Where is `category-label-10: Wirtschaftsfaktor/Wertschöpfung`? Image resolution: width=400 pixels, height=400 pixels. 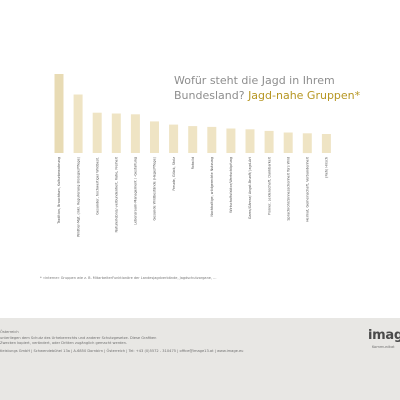
category-label-10: Wirtschaftsfaktor/Wertschöpfung is located at coordinates (231, 185).